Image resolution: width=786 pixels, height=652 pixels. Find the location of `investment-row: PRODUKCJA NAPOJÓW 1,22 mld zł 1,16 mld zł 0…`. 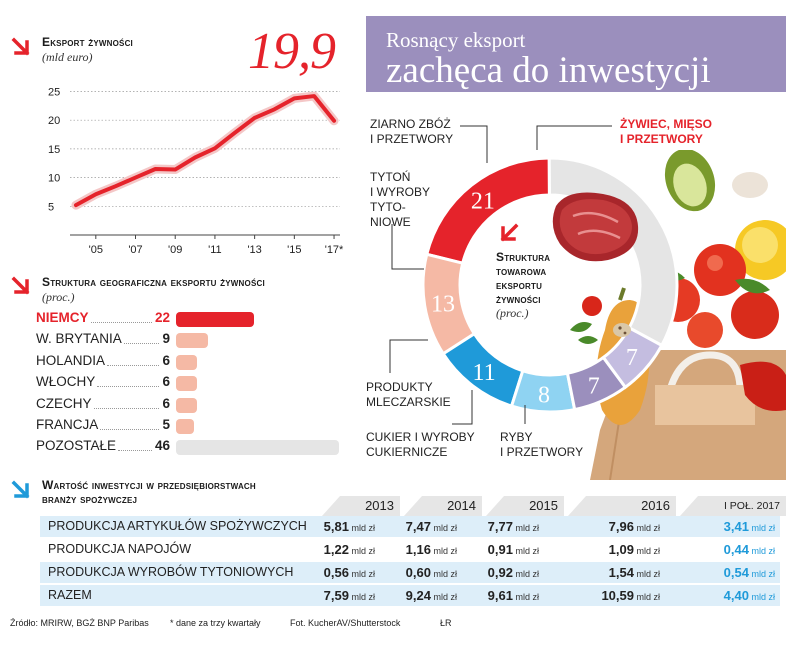

investment-row: PRODUKCJA NAPOJÓW 1,22 mld zł 1,16 mld zł 0… is located at coordinates (410, 549).